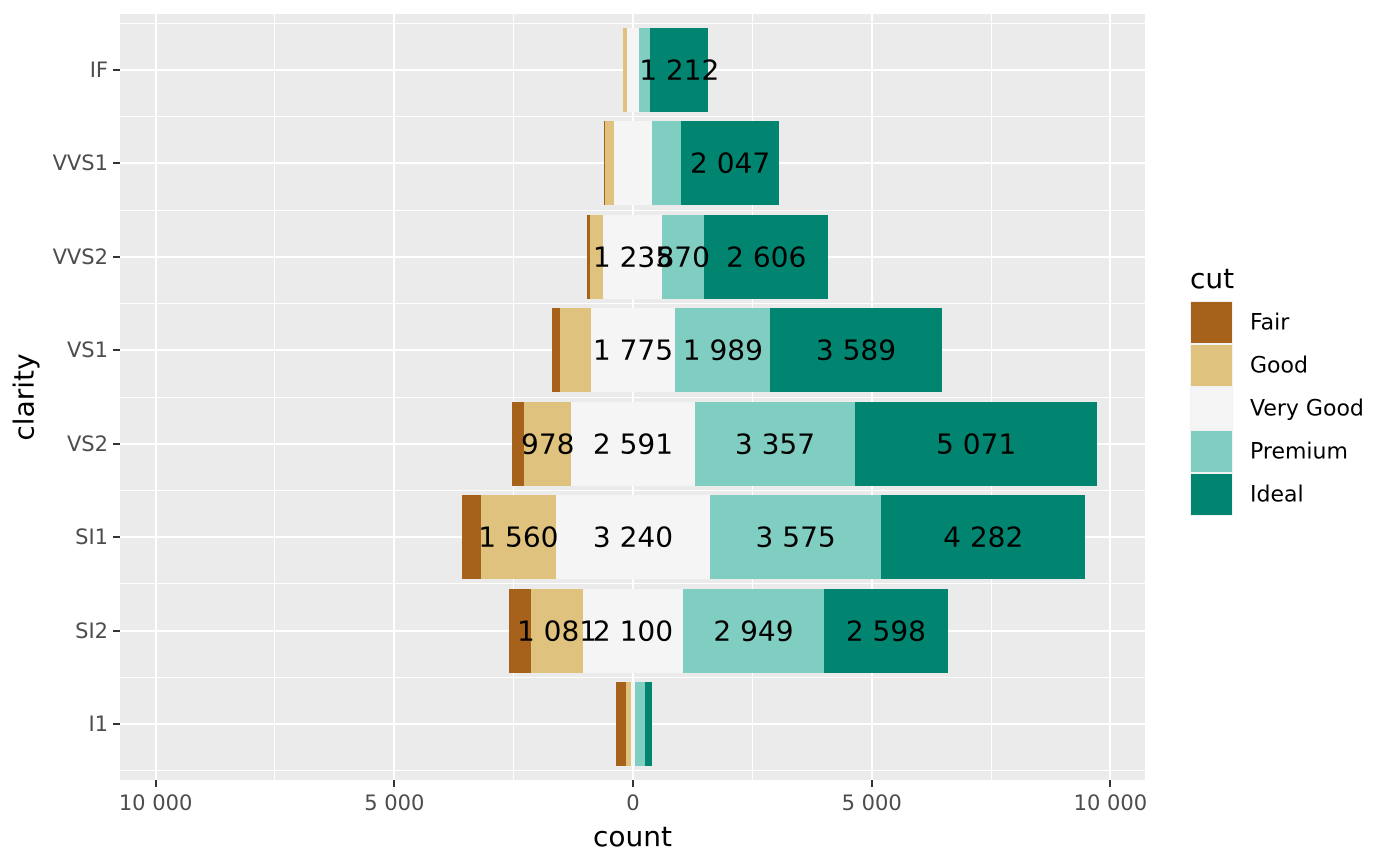  Describe the element at coordinates (639, 723) in the screenshot. I see `bar-segment-i1-premium` at that location.